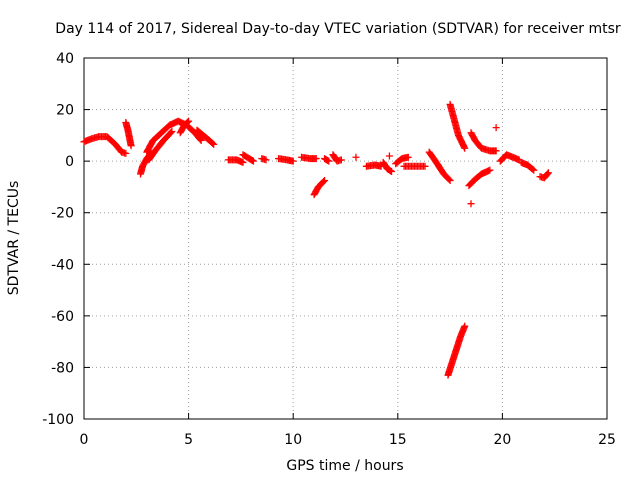 The height and width of the screenshot is (480, 640). I want to click on y-tick-label: -20, so click(62, 214).